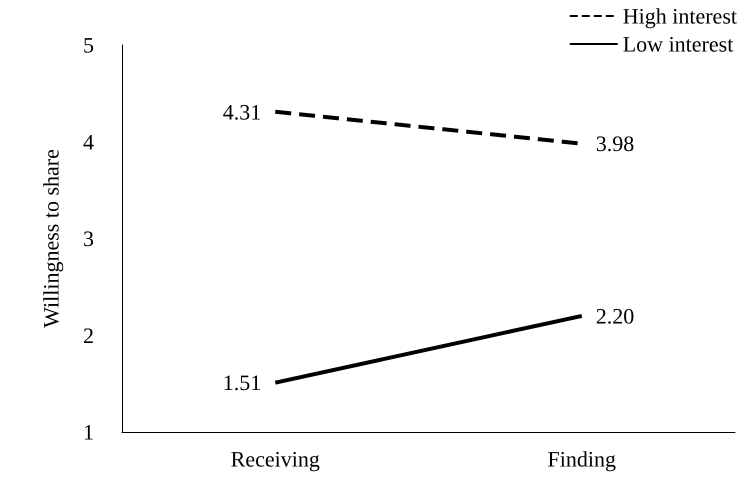 Image resolution: width=742 pixels, height=491 pixels. What do you see at coordinates (88, 238) in the screenshot?
I see `y-tick-label: 3` at bounding box center [88, 238].